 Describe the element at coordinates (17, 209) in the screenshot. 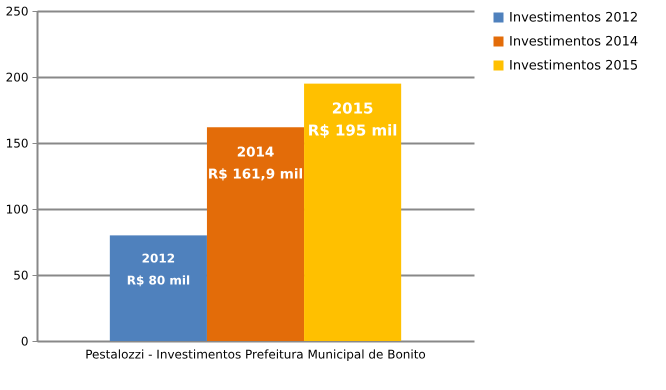

I see `y-tick-label: 100` at that location.